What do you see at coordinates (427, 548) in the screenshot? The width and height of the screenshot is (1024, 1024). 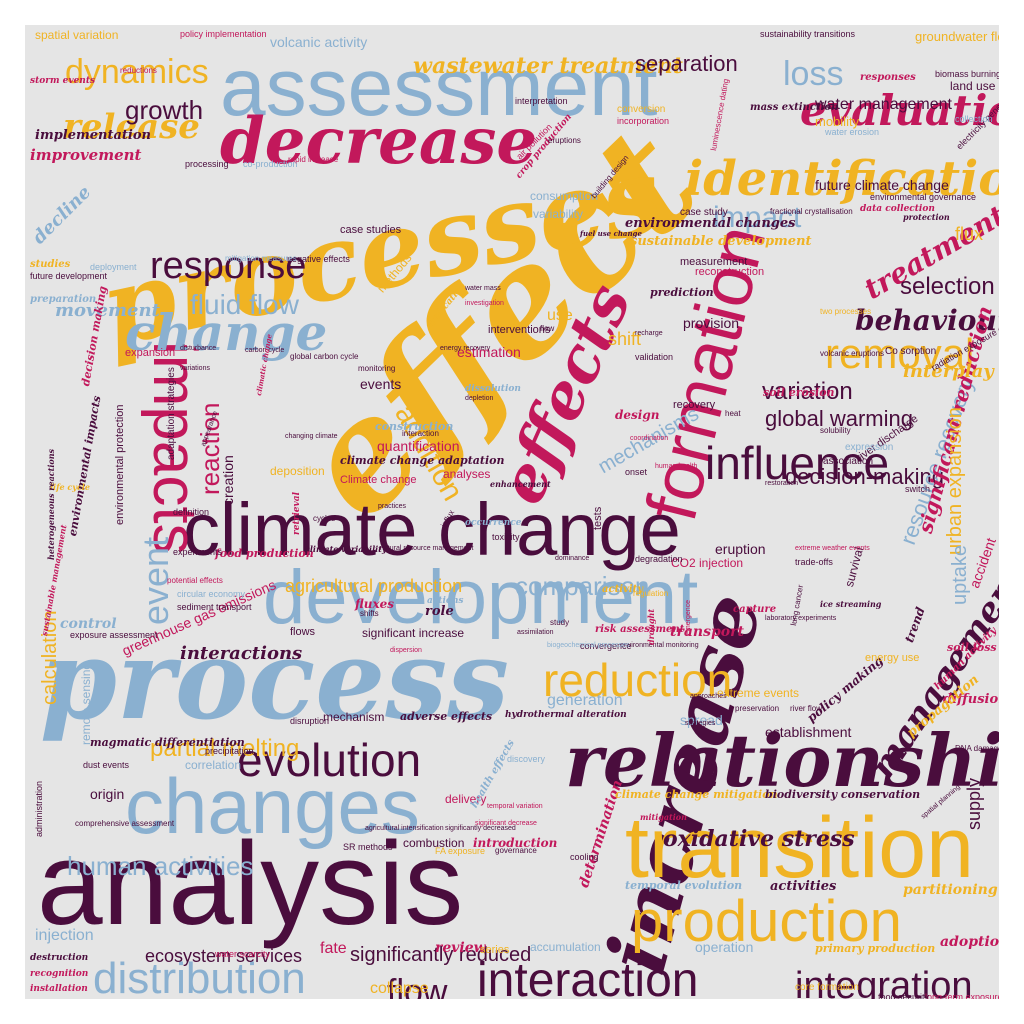 I see `word-natural-resource-management: natural resource management` at bounding box center [427, 548].